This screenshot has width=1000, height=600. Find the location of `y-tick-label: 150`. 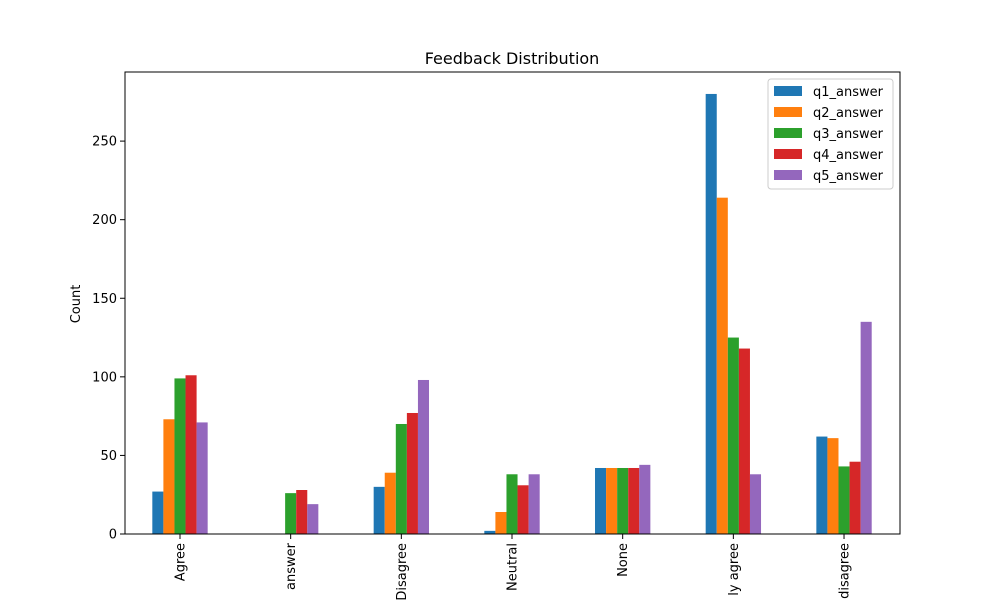

y-tick-label: 150 is located at coordinates (104, 299).